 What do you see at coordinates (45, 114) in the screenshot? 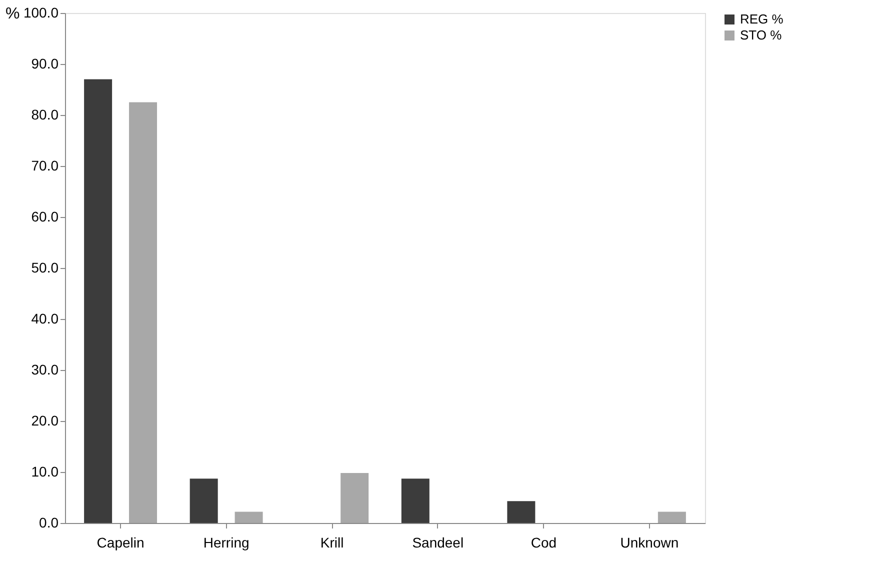
I see `y-tick-label: 80.0` at bounding box center [45, 114].